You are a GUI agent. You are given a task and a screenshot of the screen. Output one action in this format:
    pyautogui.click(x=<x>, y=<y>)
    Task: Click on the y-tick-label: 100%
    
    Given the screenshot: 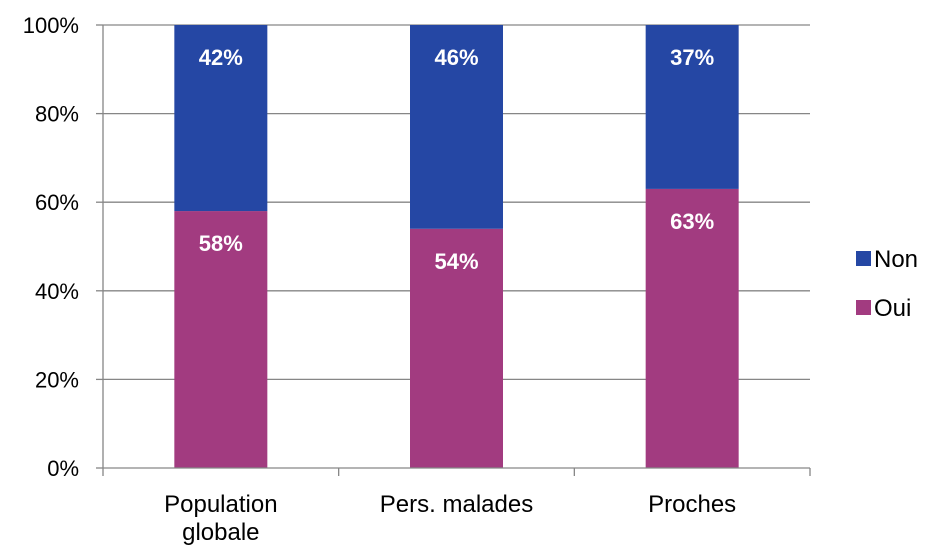 What is the action you would take?
    pyautogui.click(x=51, y=25)
    